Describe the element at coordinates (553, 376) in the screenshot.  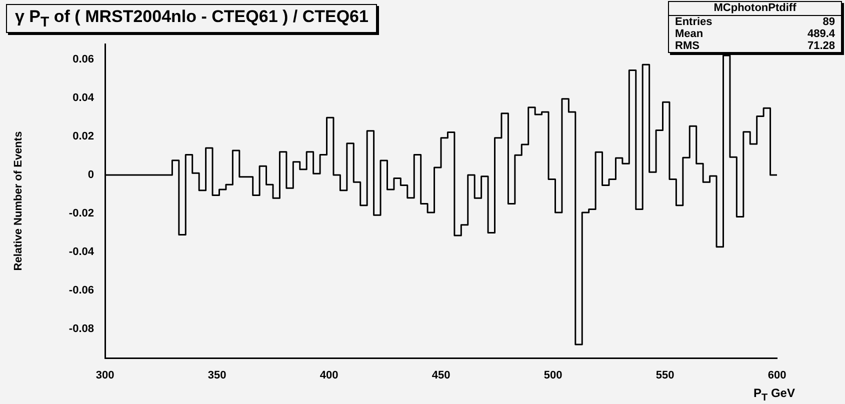
I see `x-tick-label: 500` at that location.